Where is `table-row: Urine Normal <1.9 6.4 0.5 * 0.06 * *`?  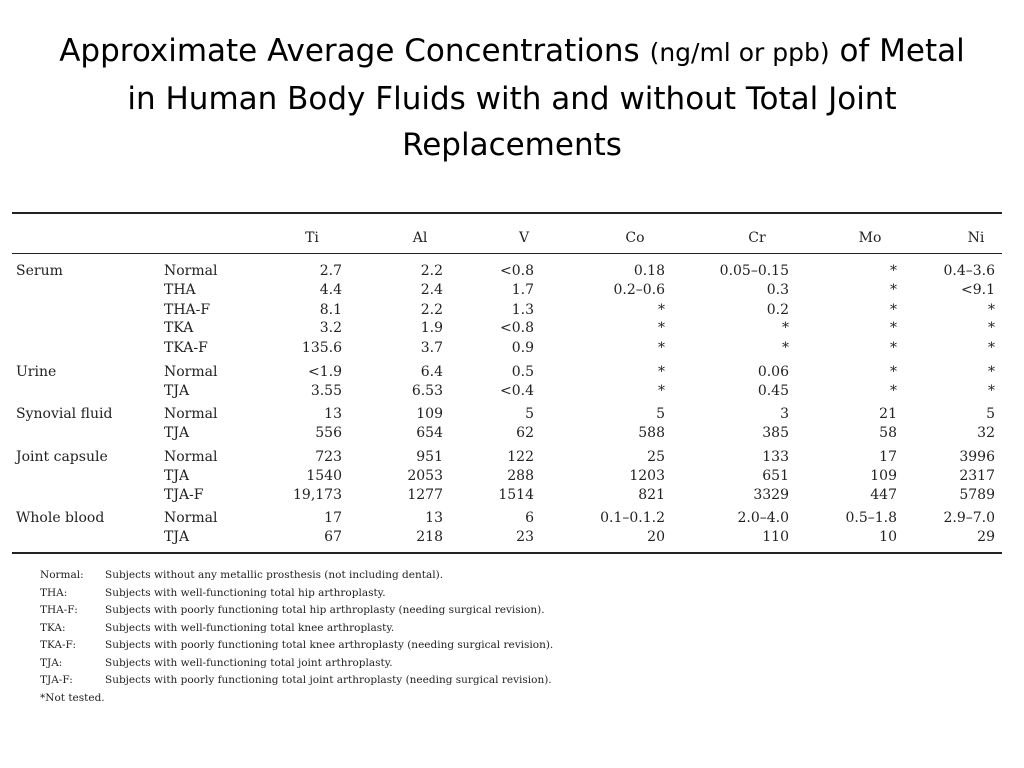
table-row: Urine Normal <1.9 6.4 0.5 * 0.06 * * is located at coordinates (507, 374).